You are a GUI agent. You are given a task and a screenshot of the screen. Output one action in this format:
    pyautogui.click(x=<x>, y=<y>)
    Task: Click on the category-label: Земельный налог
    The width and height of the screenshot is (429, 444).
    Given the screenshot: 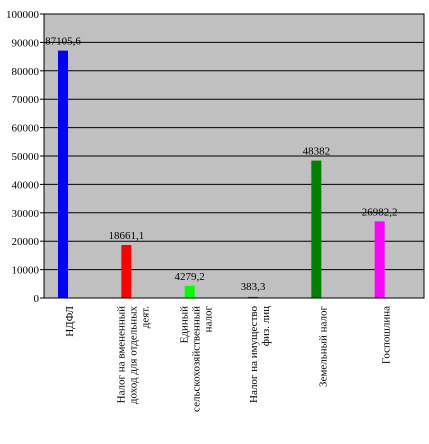 What is the action you would take?
    pyautogui.click(x=323, y=347)
    